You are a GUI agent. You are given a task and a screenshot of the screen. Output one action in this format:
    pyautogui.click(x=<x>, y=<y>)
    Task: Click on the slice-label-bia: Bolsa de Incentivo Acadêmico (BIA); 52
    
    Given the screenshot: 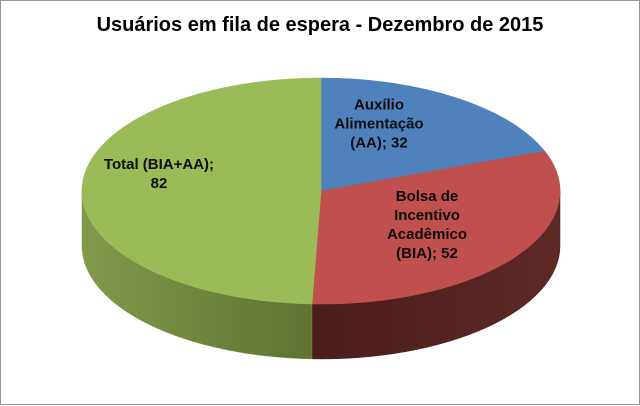 What is the action you would take?
    pyautogui.click(x=427, y=225)
    